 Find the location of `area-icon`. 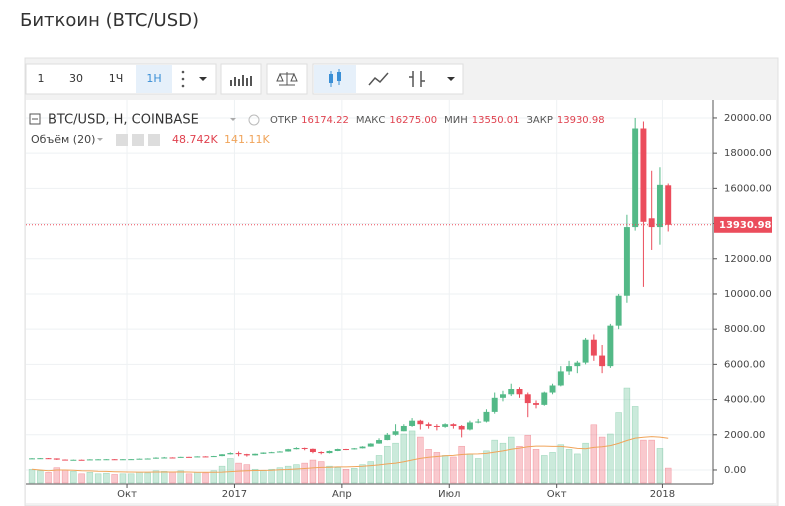

area-icon is located at coordinates (378, 79).